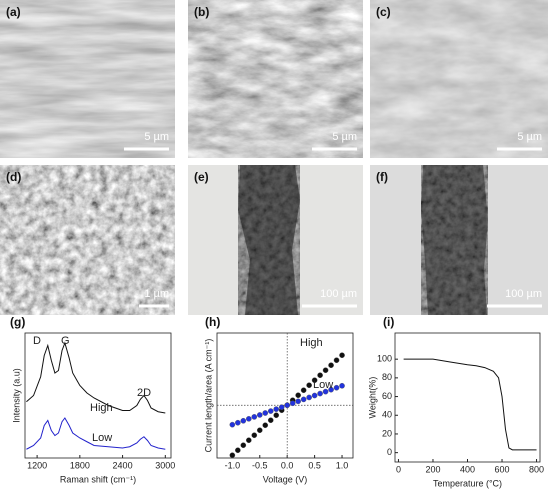 This screenshot has height=493, width=550. What do you see at coordinates (388, 322) in the screenshot?
I see `panel-label: (i)` at bounding box center [388, 322].